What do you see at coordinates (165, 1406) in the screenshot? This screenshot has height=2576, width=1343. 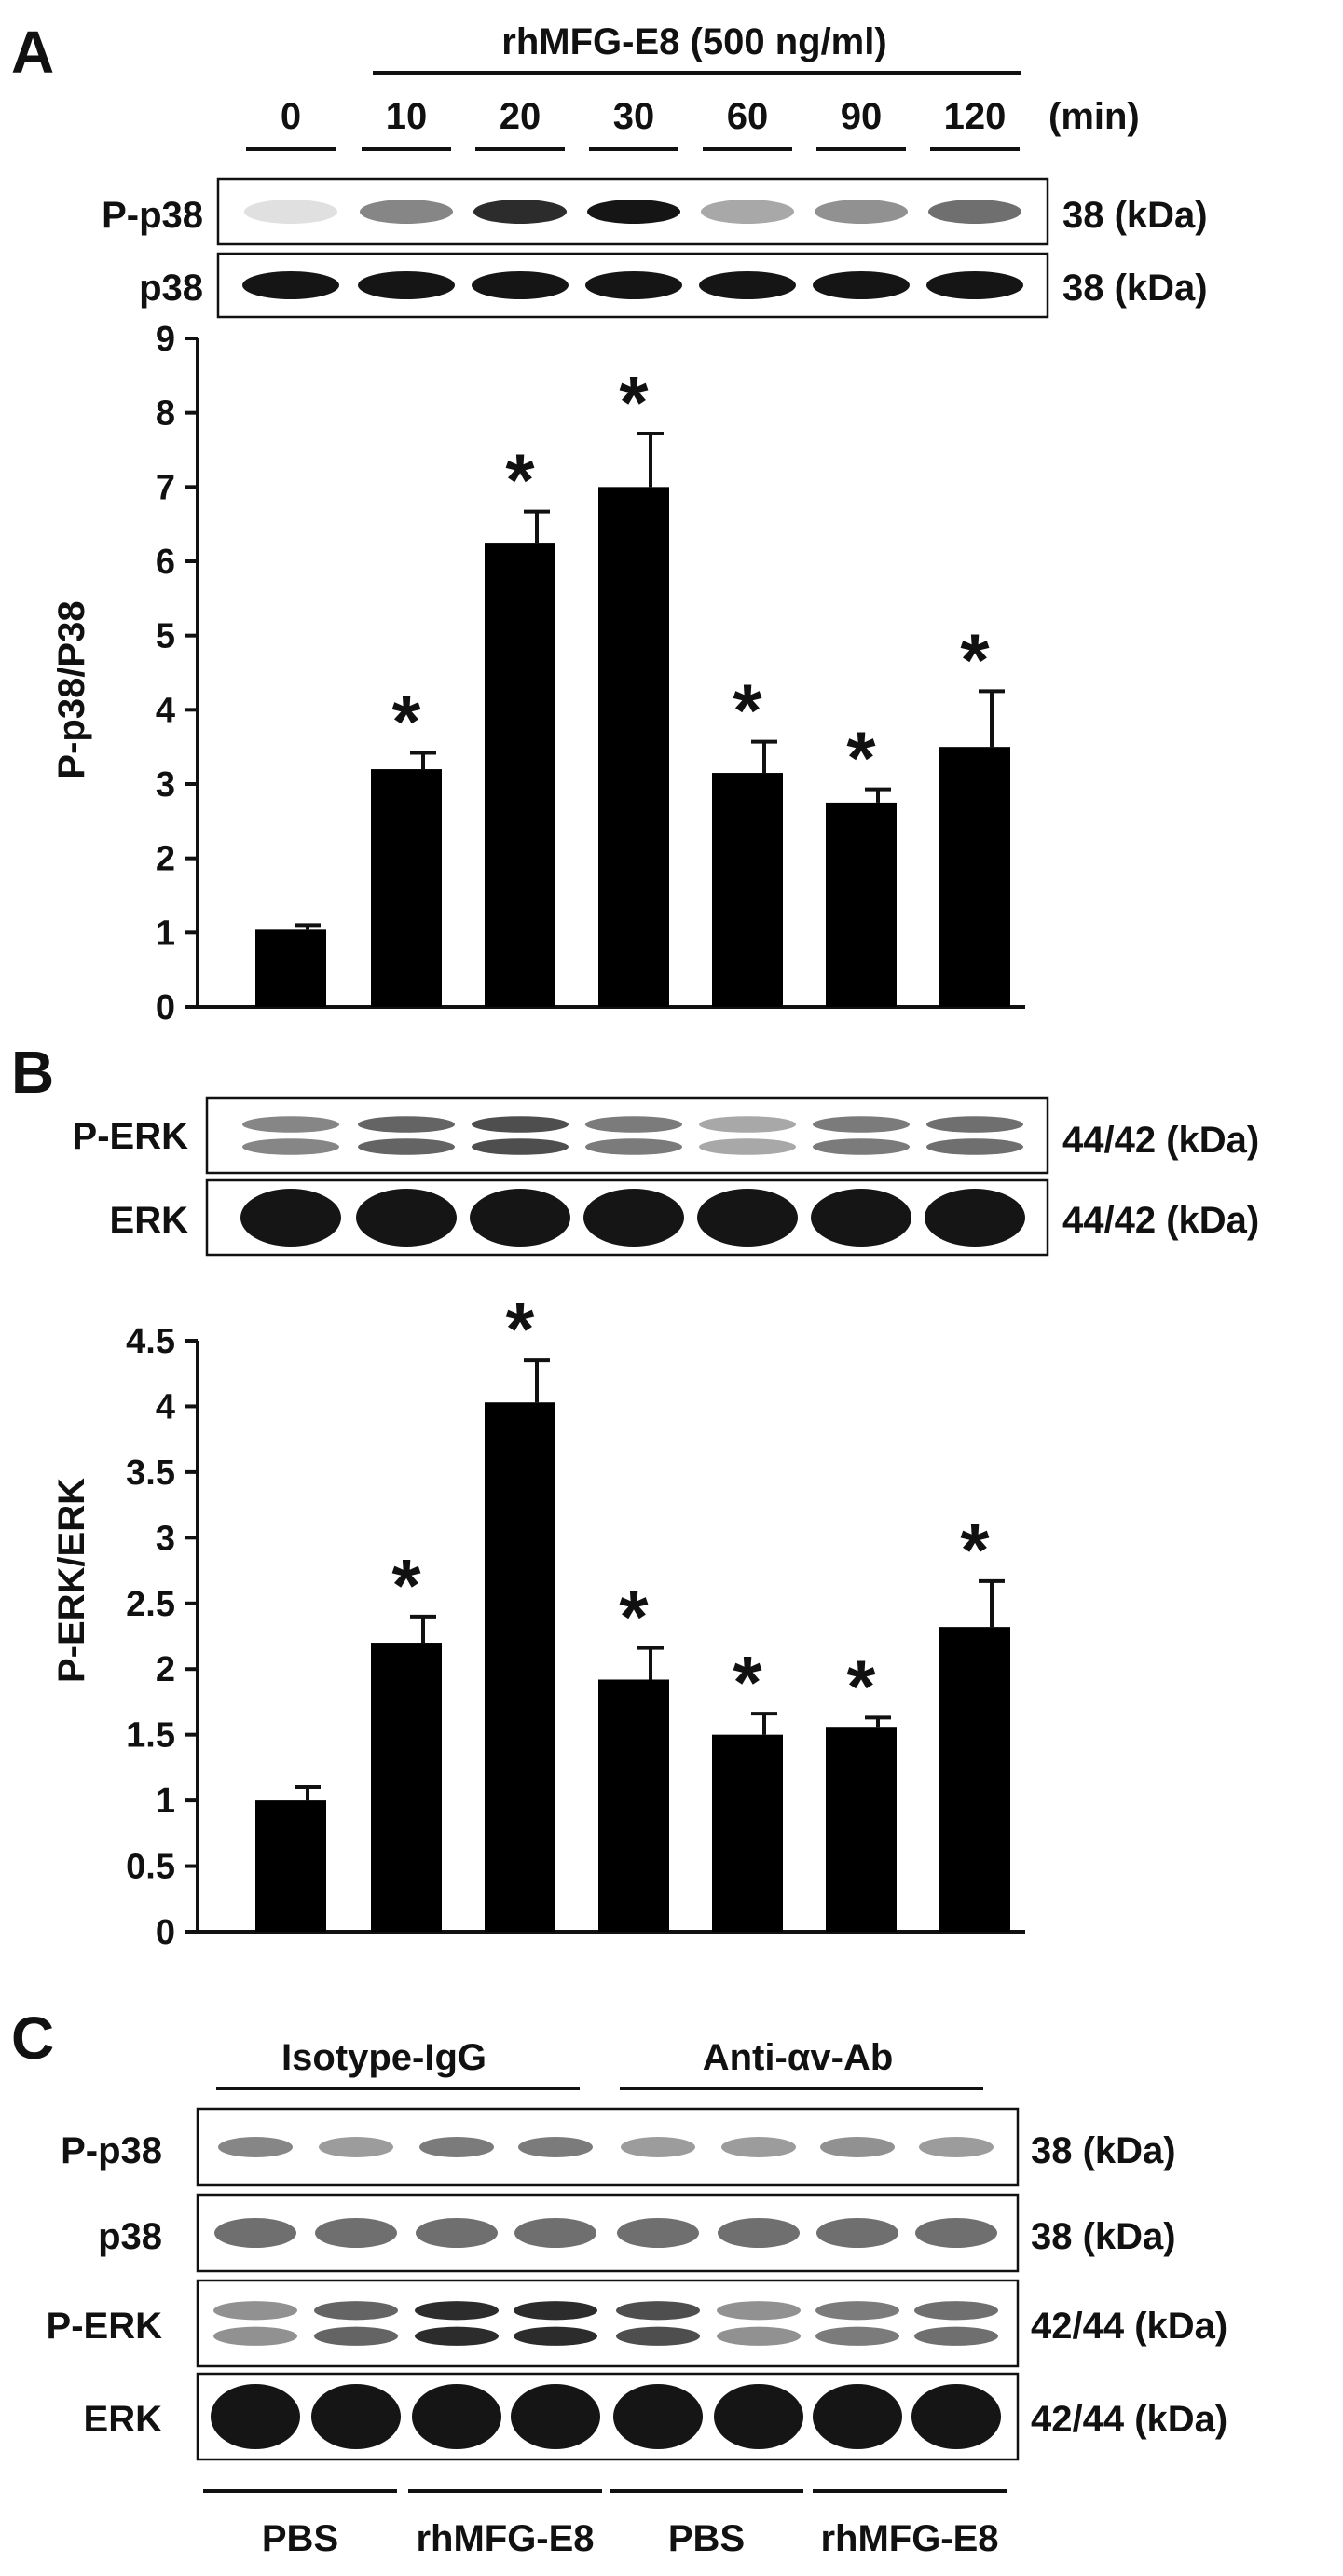 I see `y-tick-label: 4` at bounding box center [165, 1406].